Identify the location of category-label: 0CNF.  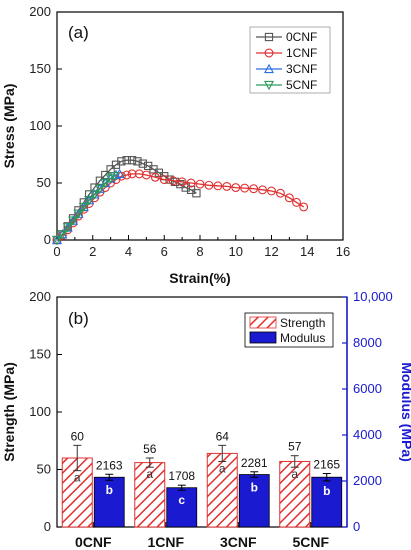
(93, 542).